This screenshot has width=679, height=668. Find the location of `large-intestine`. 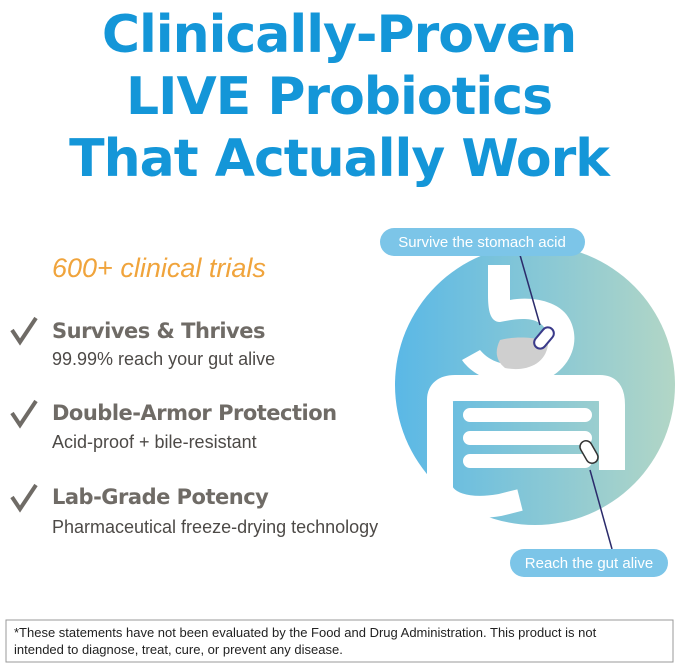

large-intestine is located at coordinates (526, 447).